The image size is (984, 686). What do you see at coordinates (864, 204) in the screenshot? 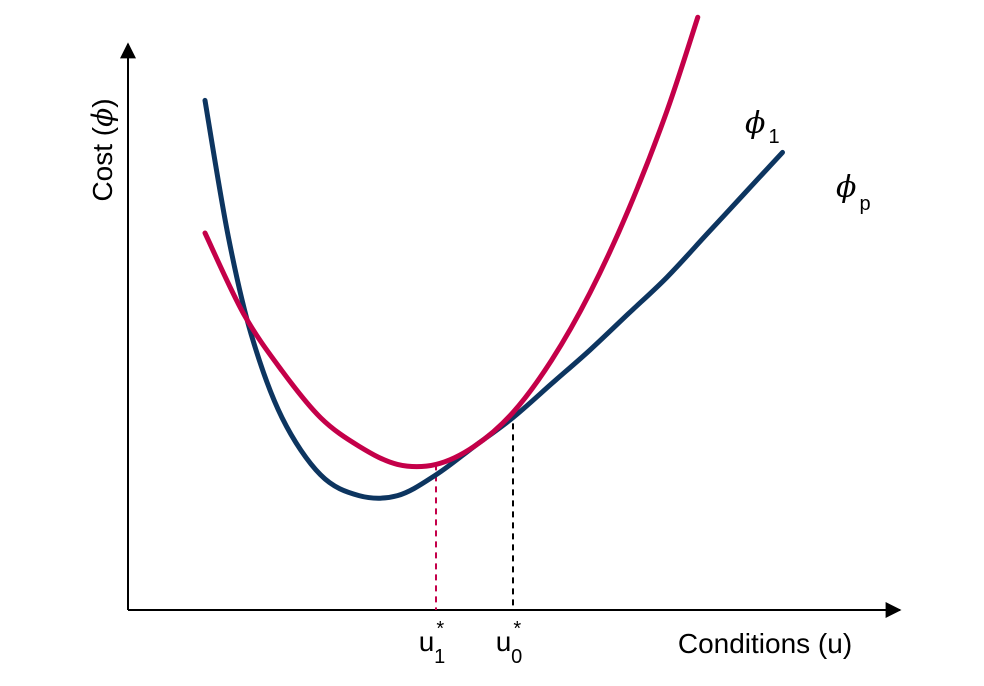
I see `label-phi-p-sub: p` at bounding box center [864, 204].